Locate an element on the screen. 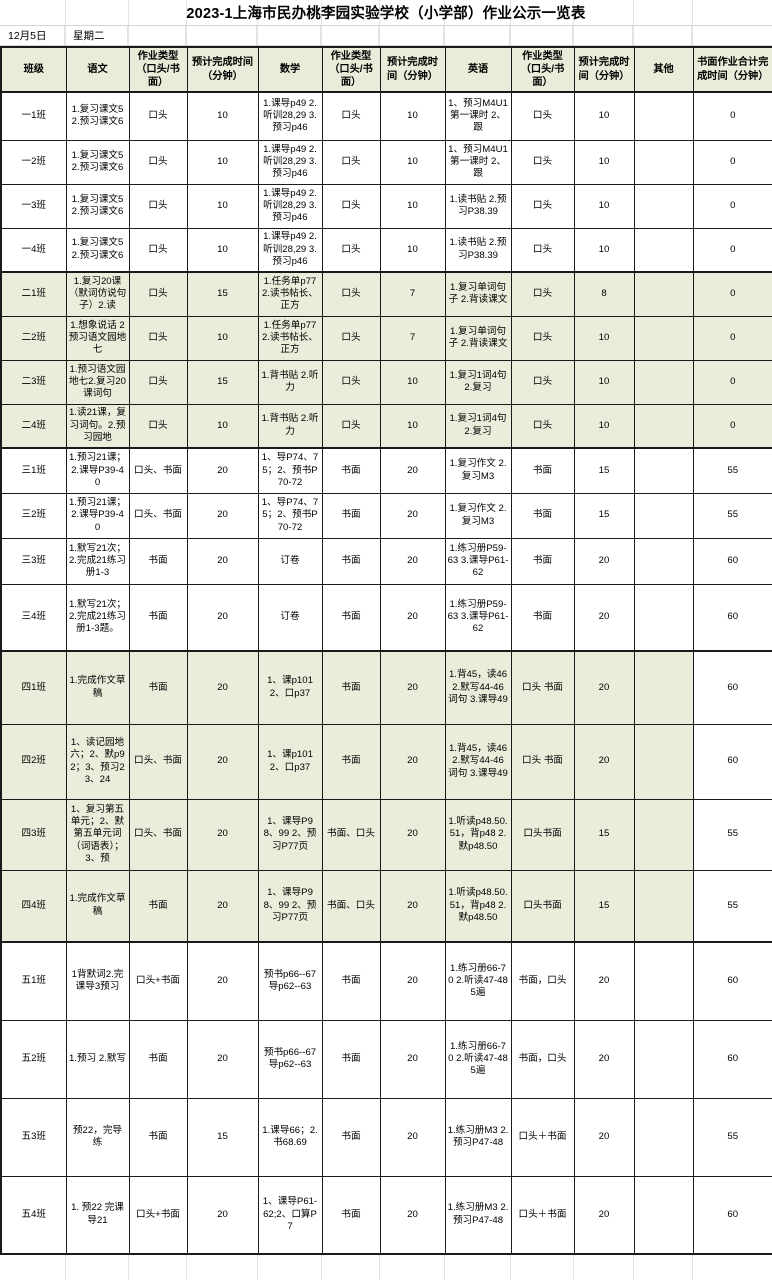 The width and height of the screenshot is (772, 1280). row-cell-english-type: 书面，口头 is located at coordinates (542, 981).